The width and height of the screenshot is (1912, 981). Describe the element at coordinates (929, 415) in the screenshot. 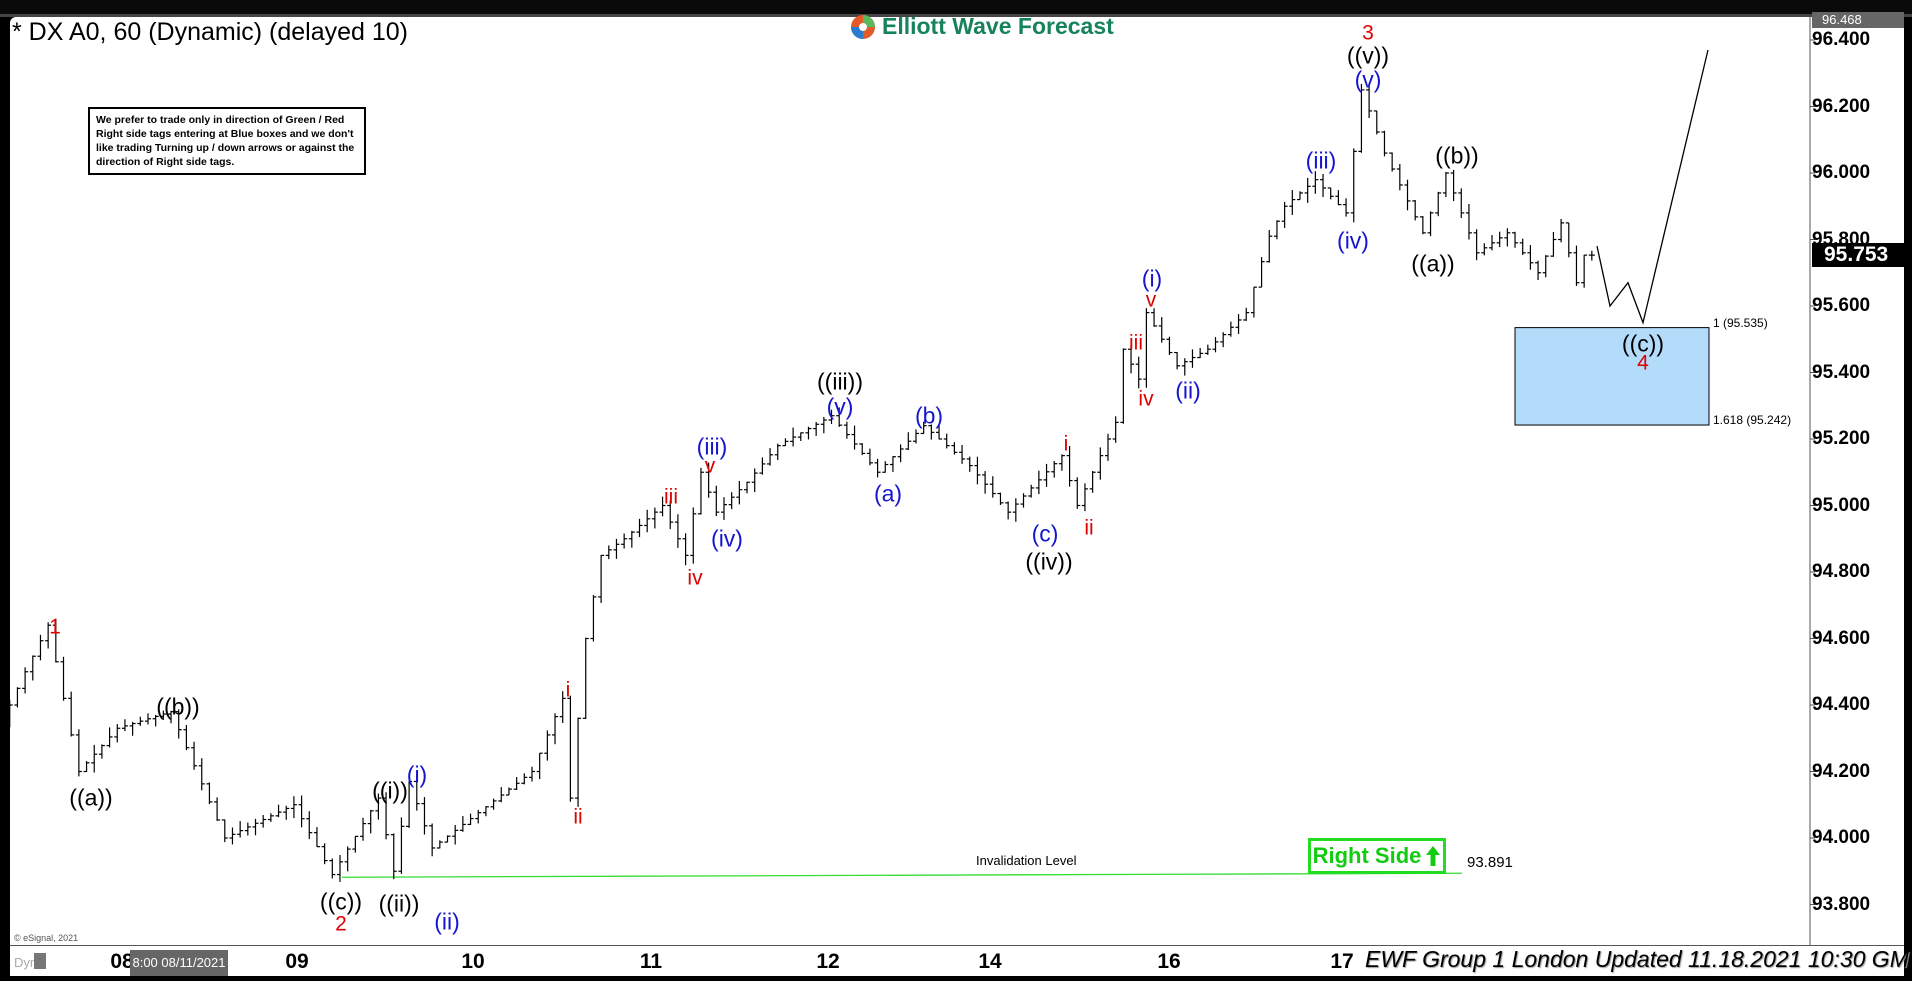

I see `wave-label: (b)` at that location.